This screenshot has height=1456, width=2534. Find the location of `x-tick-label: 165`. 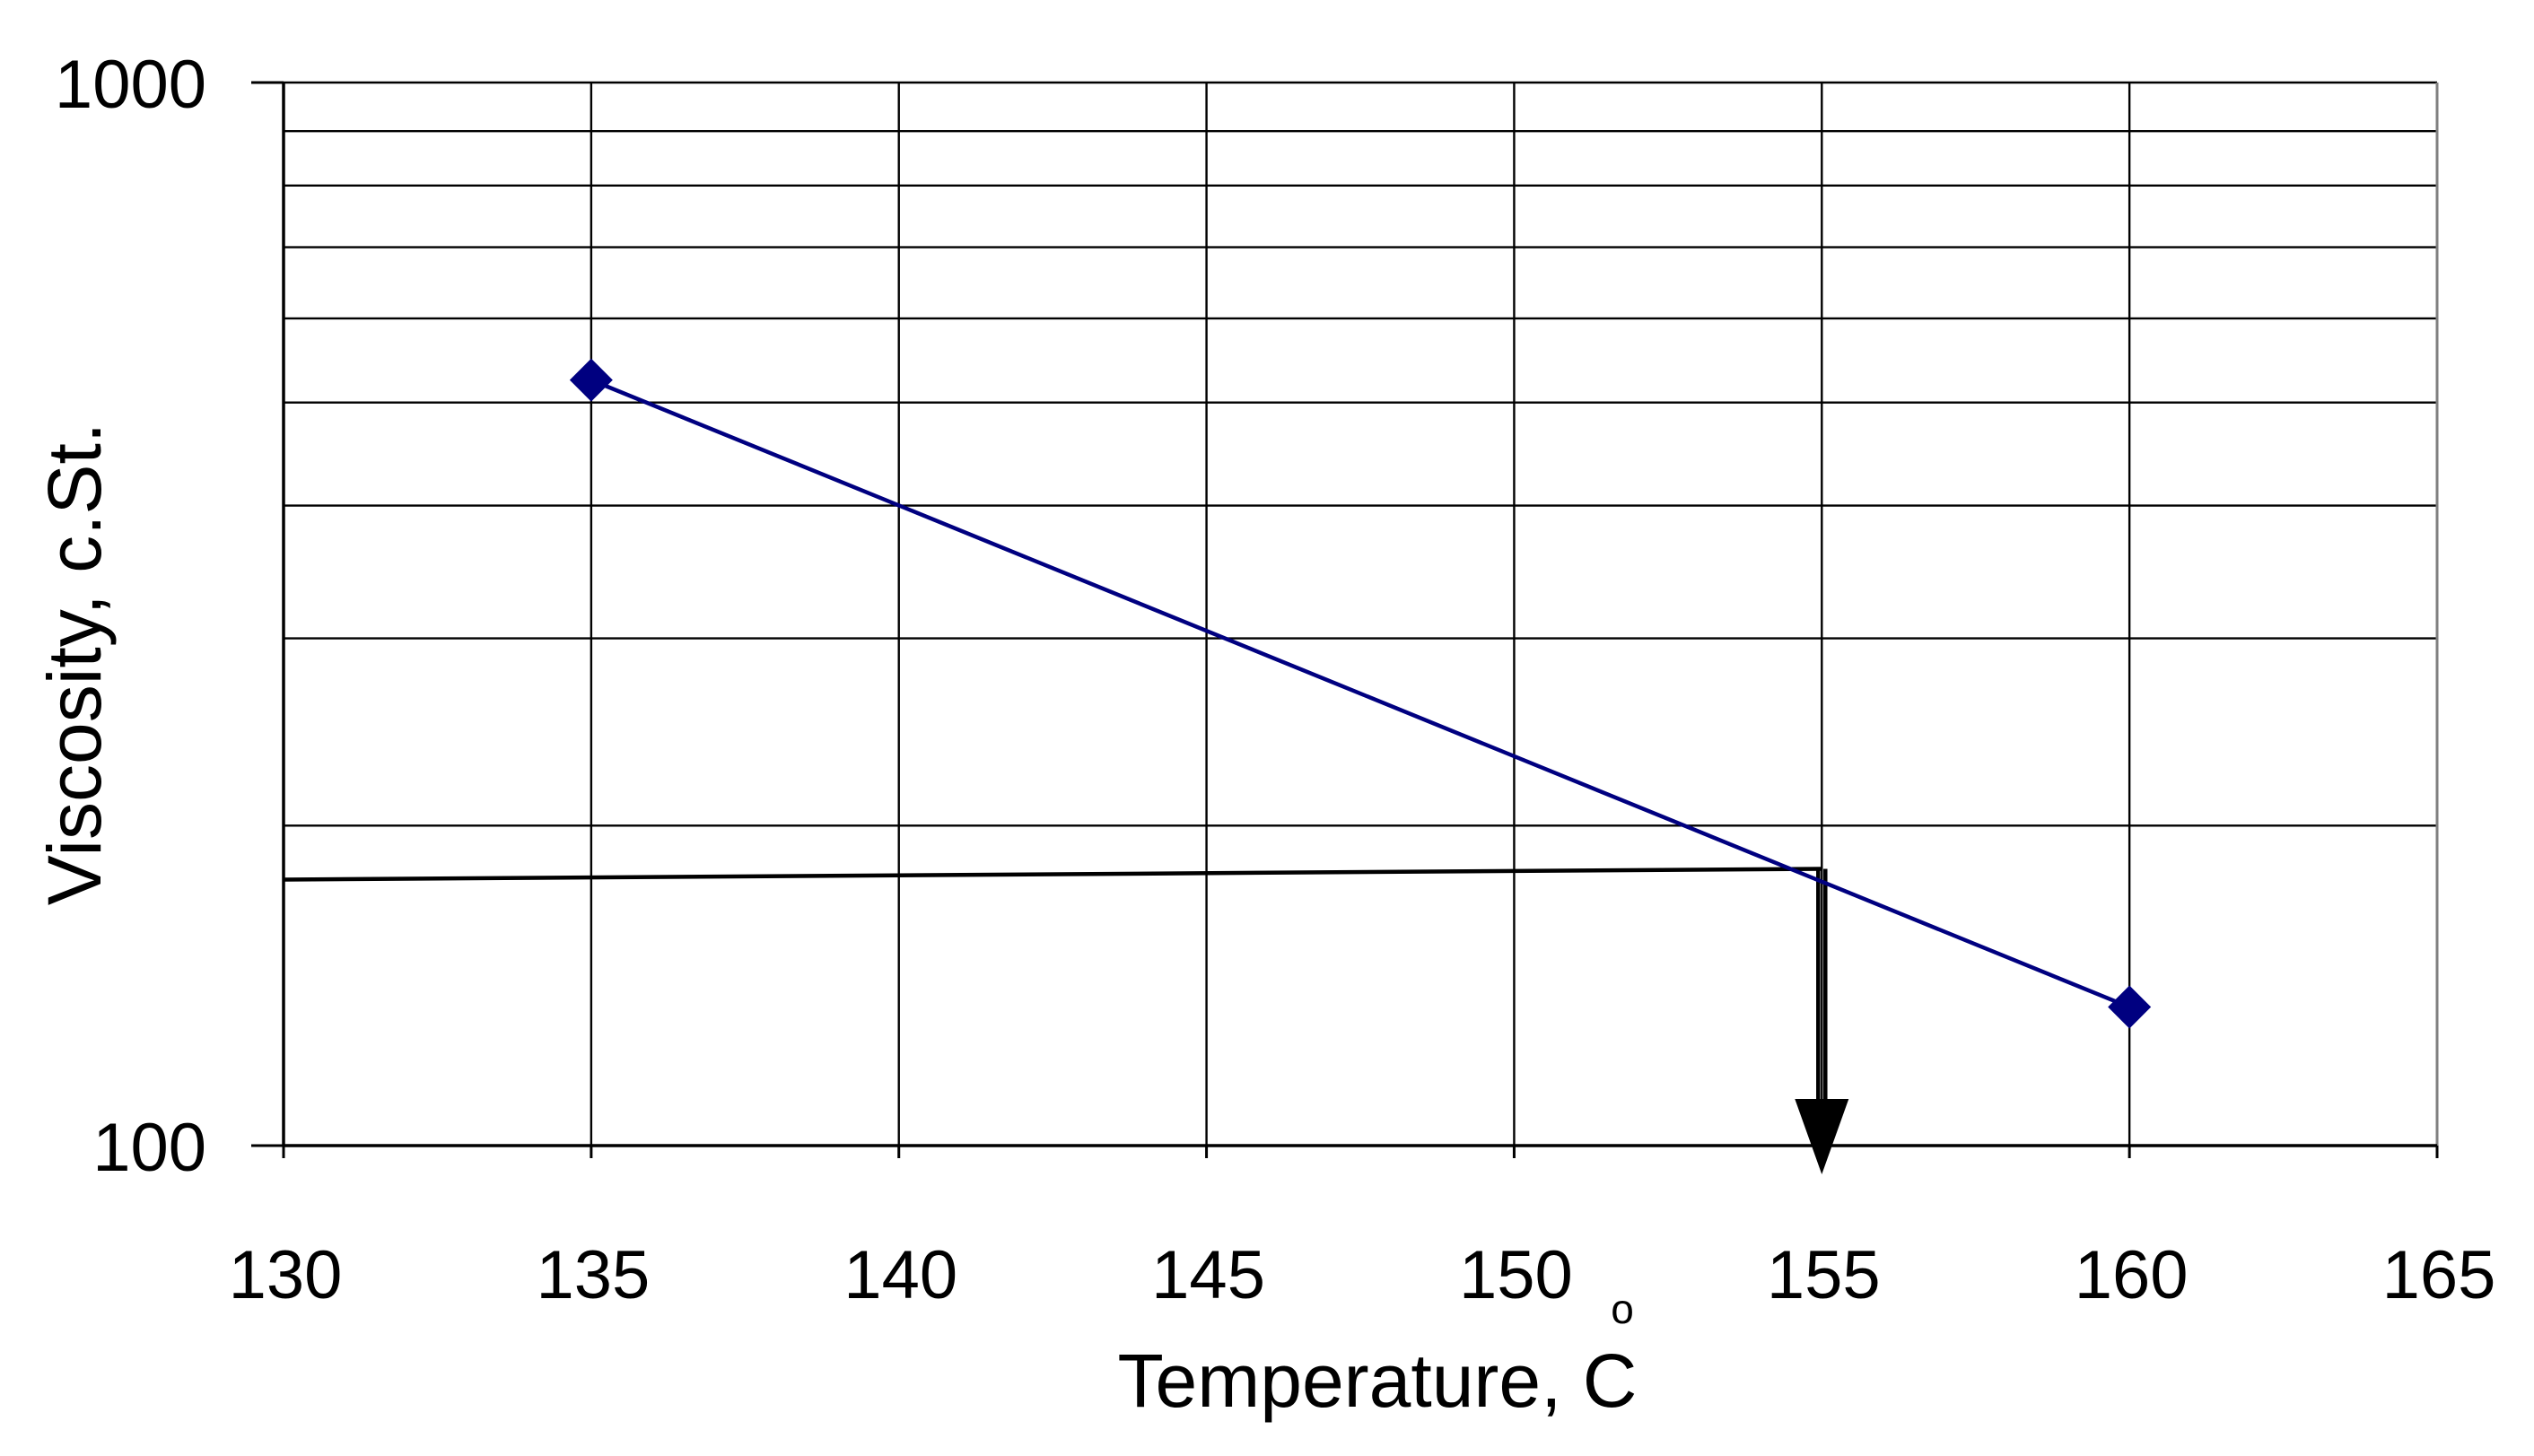

x-tick-label: 165 is located at coordinates (2439, 1275).